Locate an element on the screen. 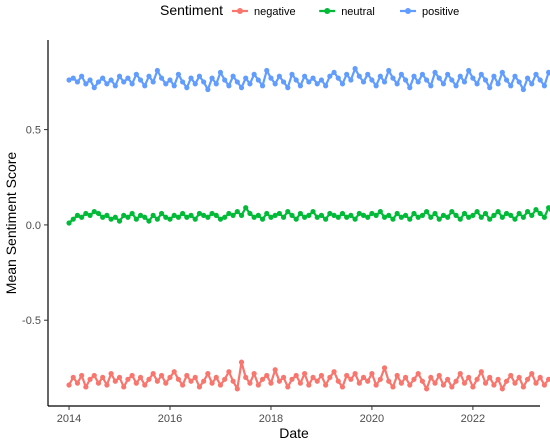 The image size is (550, 443). legend-items: negative neutral positive is located at coordinates (345, 12).